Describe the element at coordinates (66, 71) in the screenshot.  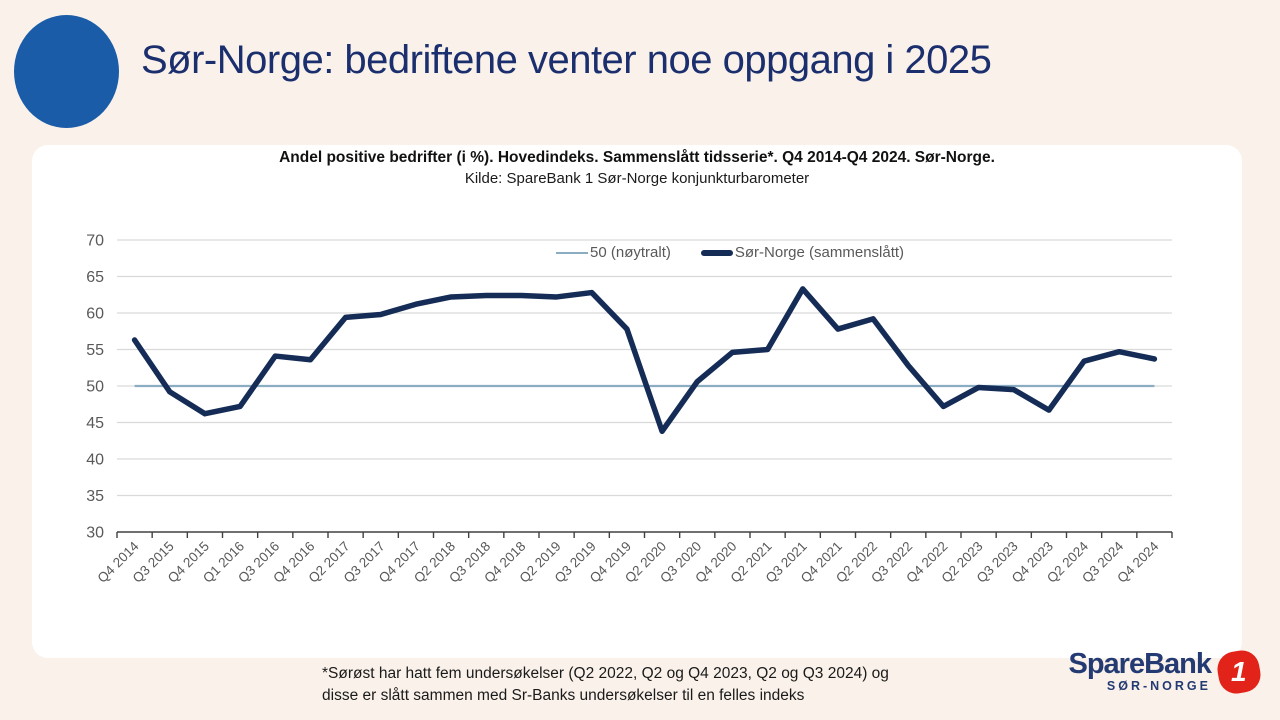
I see `brand-circle` at that location.